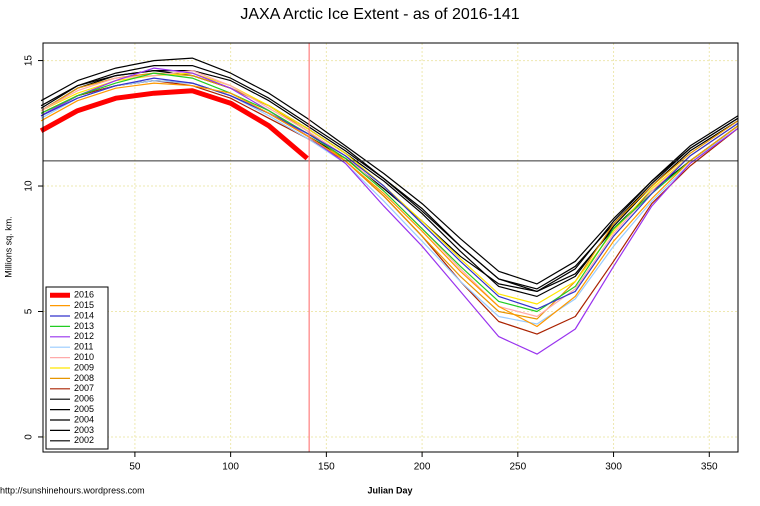 This screenshot has height=506, width=760. What do you see at coordinates (84, 409) in the screenshot?
I see `legend-label: 2005` at bounding box center [84, 409].